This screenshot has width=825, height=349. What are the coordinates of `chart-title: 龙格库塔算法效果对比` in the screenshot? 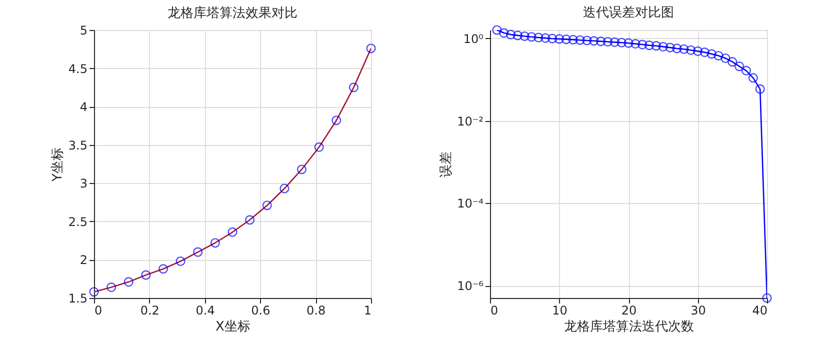 It's located at (233, 13).